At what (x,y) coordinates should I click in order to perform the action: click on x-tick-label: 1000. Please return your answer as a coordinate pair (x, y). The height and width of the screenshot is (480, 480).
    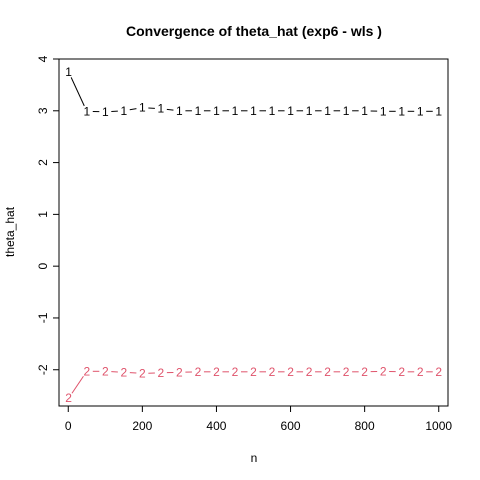
    Looking at the image, I should click on (438, 426).